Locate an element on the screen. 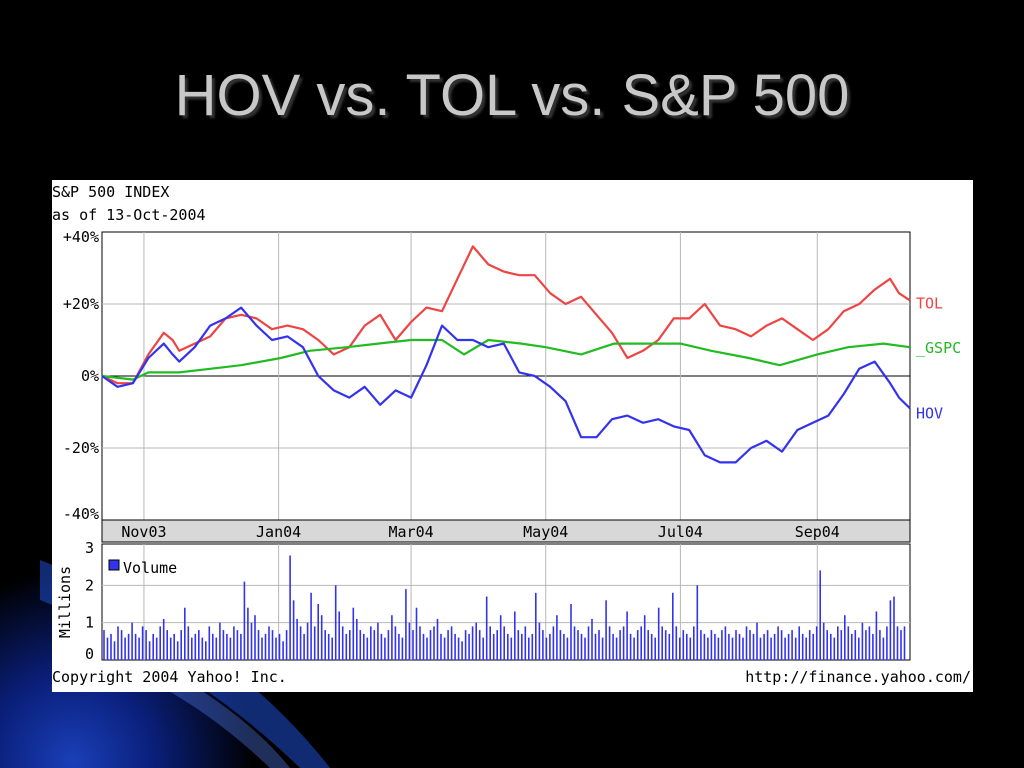 This screenshot has height=768, width=1024. chart-header-index: S&P 500 INDEX is located at coordinates (110, 192).